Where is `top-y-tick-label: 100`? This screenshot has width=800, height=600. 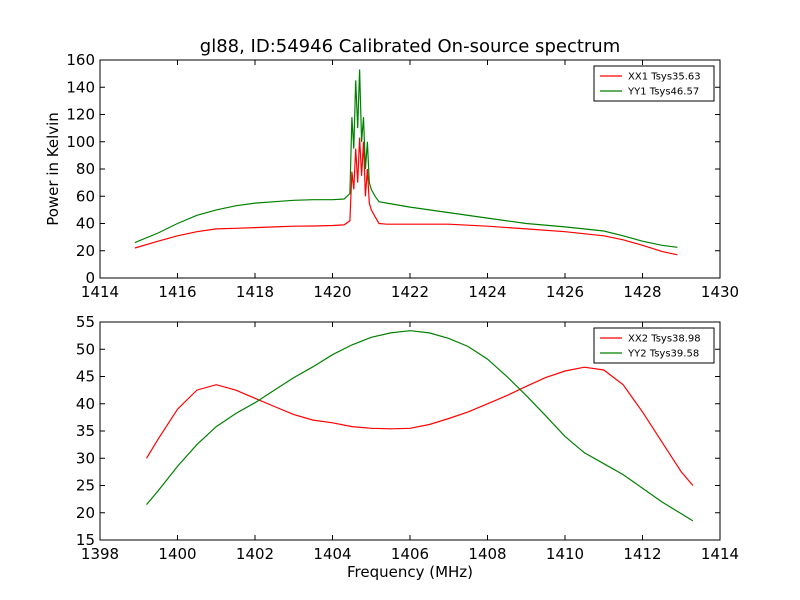 top-y-tick-label: 100 is located at coordinates (80, 142).